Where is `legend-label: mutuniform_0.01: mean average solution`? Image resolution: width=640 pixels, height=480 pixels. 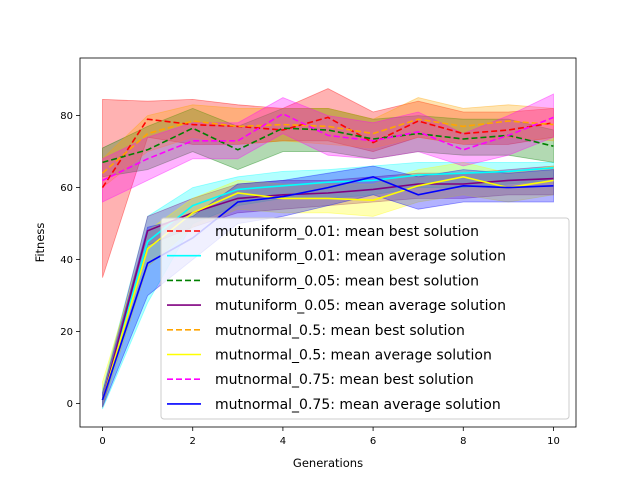
legend-label: mutuniform_0.01: mean average solution is located at coordinates (360, 257).